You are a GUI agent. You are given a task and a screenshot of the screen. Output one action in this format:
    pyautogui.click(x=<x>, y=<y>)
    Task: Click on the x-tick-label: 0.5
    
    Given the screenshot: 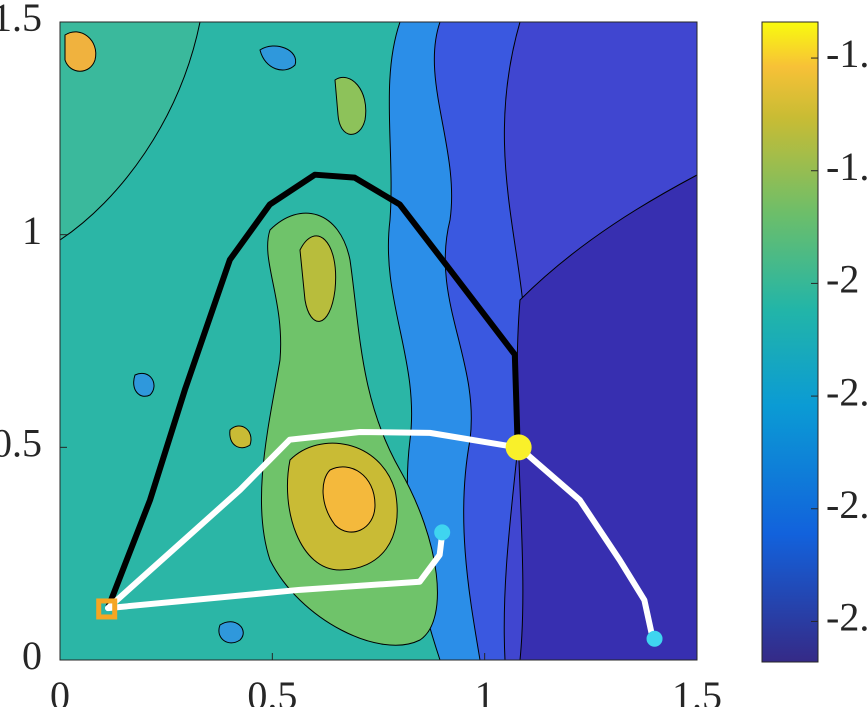 What is the action you would take?
    pyautogui.click(x=272, y=690)
    